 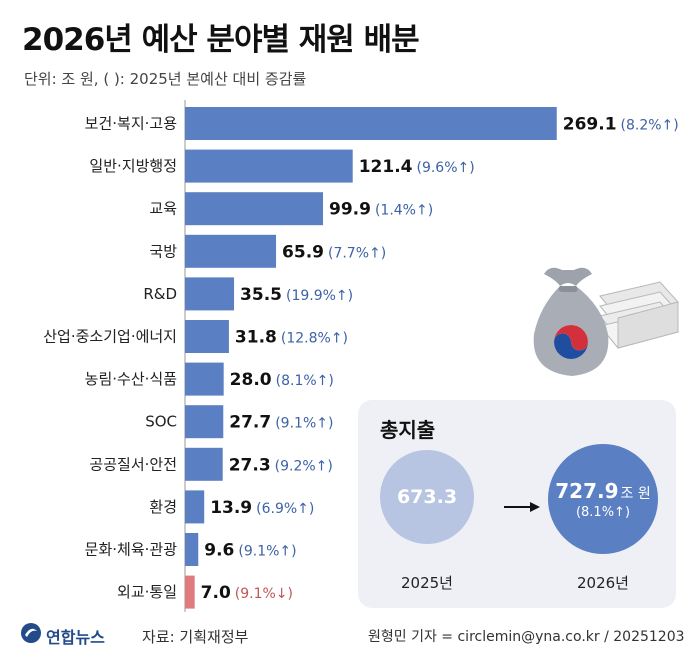 What do you see at coordinates (216, 593) in the screenshot?
I see `bar-value: 7.0` at bounding box center [216, 593].